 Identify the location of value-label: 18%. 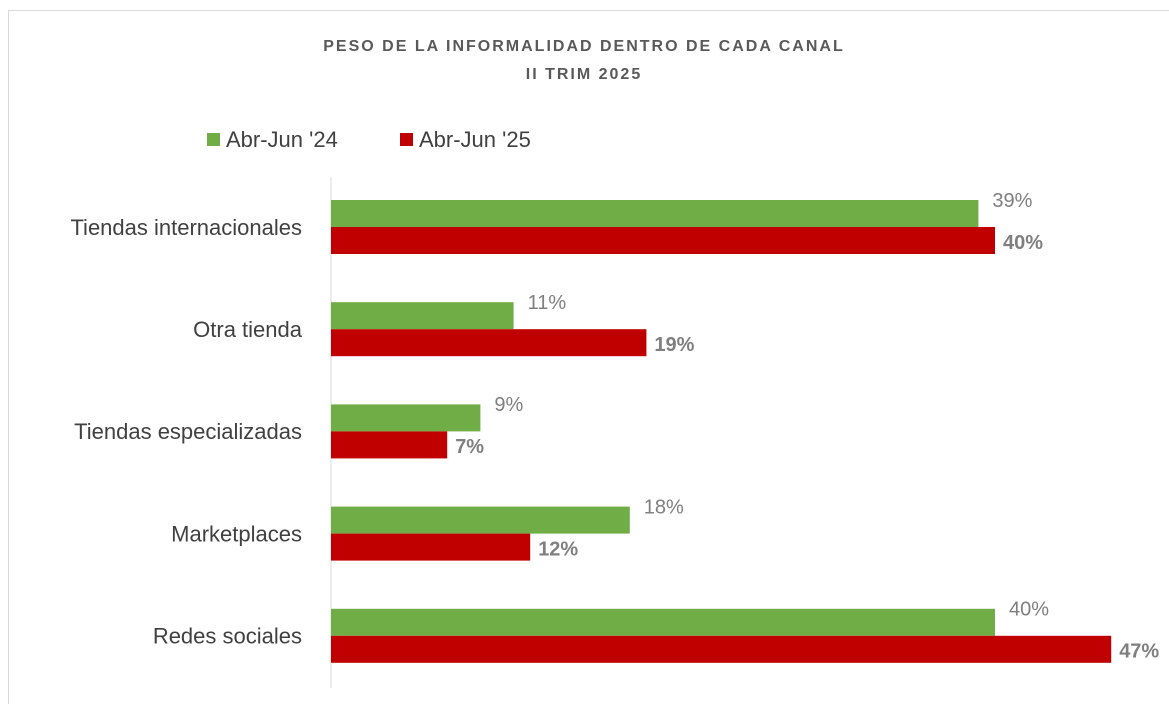
(664, 507).